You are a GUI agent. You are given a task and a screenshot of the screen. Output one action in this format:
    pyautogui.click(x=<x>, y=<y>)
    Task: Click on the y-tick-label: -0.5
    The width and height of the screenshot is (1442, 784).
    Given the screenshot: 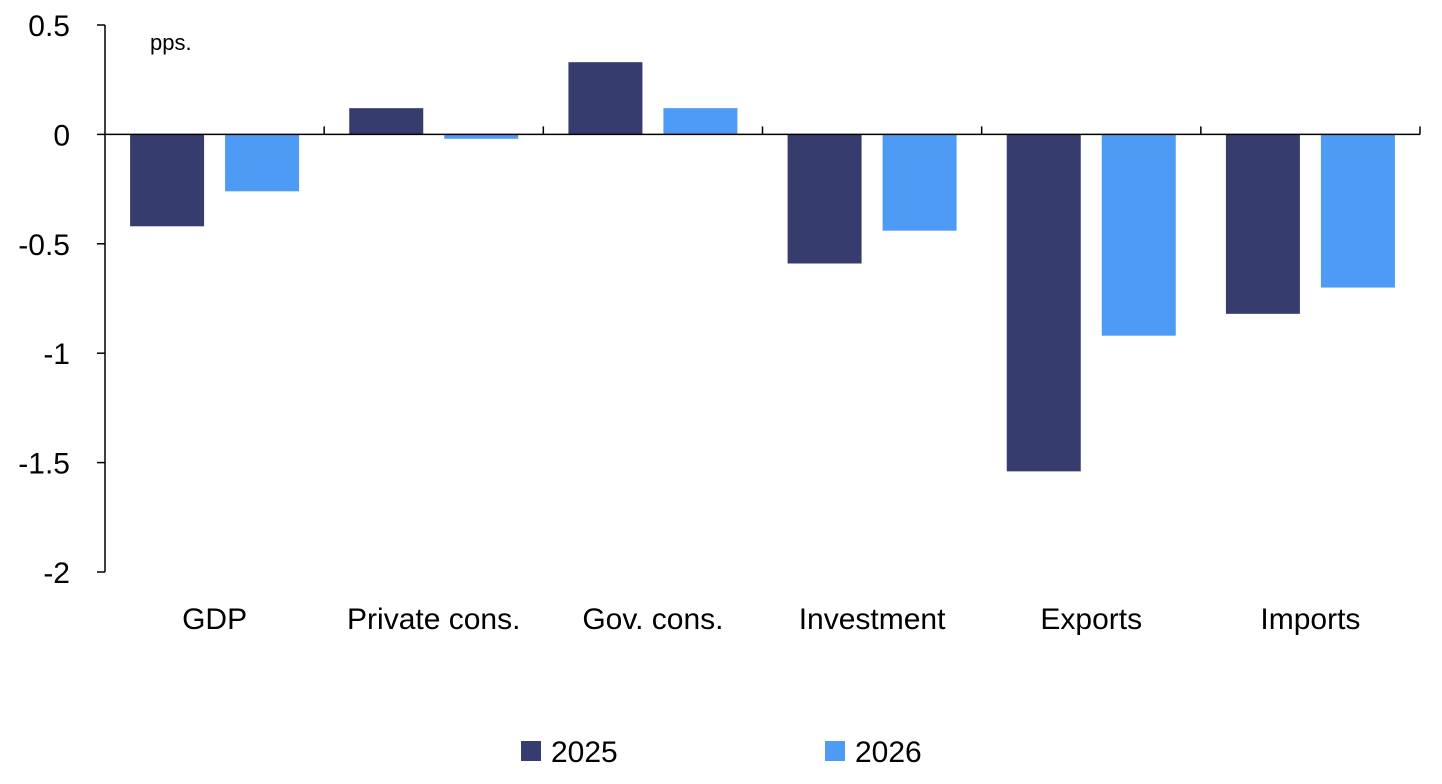 What is the action you would take?
    pyautogui.click(x=44, y=245)
    